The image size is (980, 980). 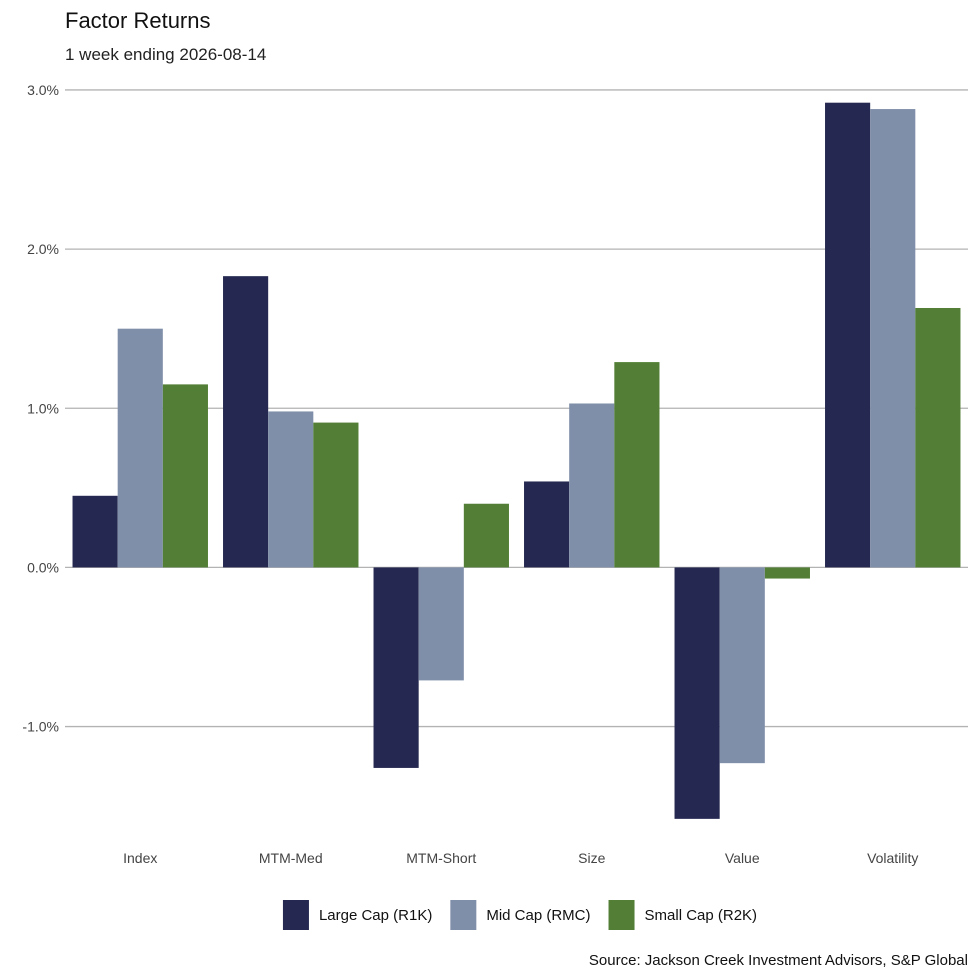 I want to click on y-tick-label: 3.0%, so click(x=43, y=90).